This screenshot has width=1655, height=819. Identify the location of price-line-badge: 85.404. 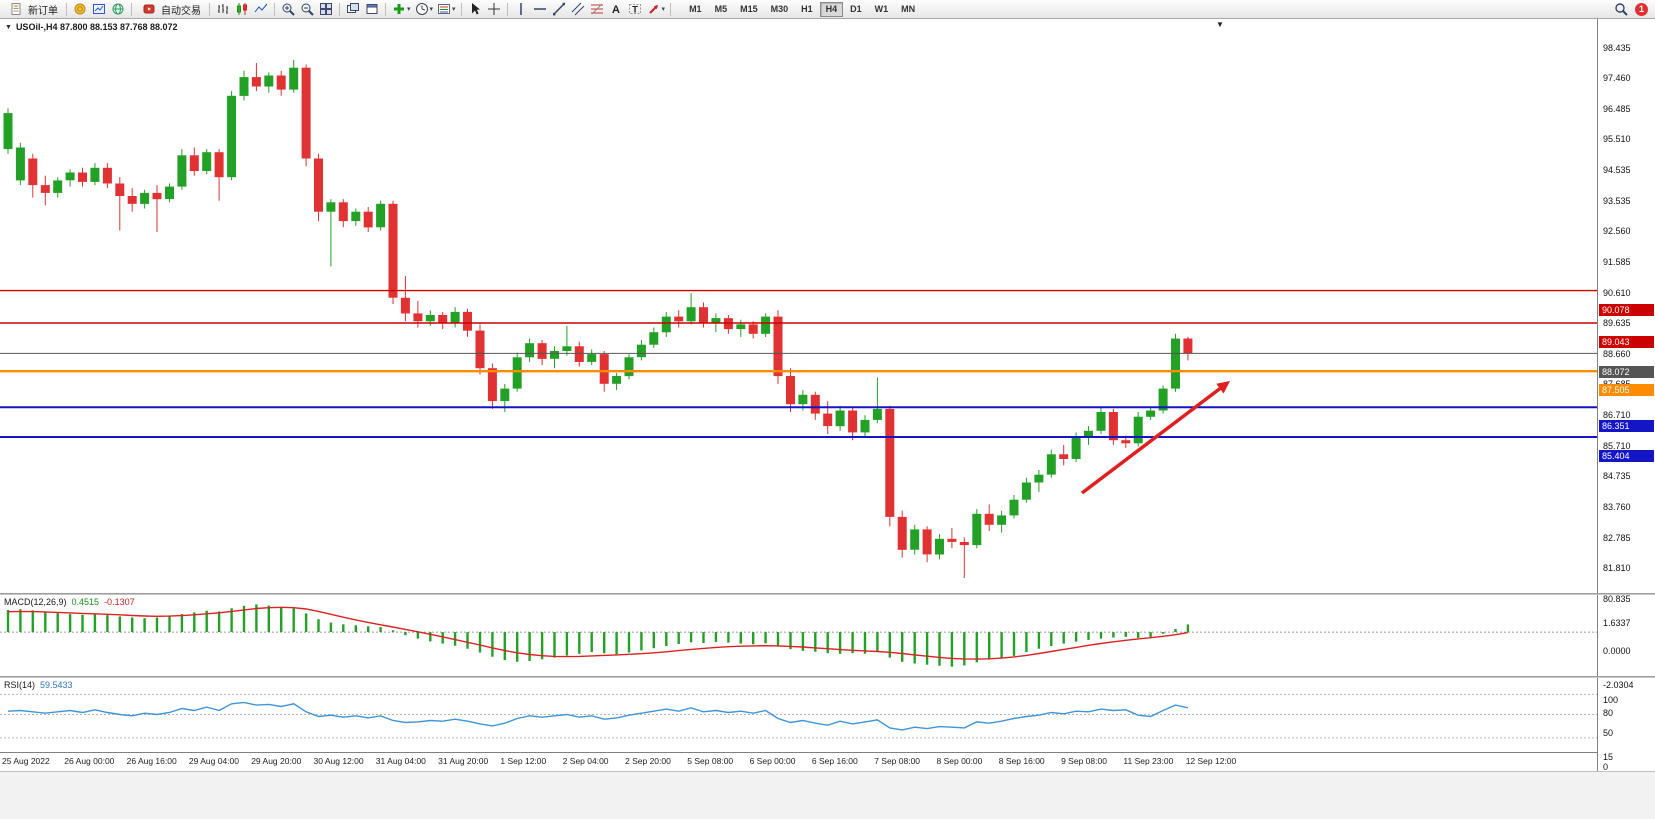
(1626, 456).